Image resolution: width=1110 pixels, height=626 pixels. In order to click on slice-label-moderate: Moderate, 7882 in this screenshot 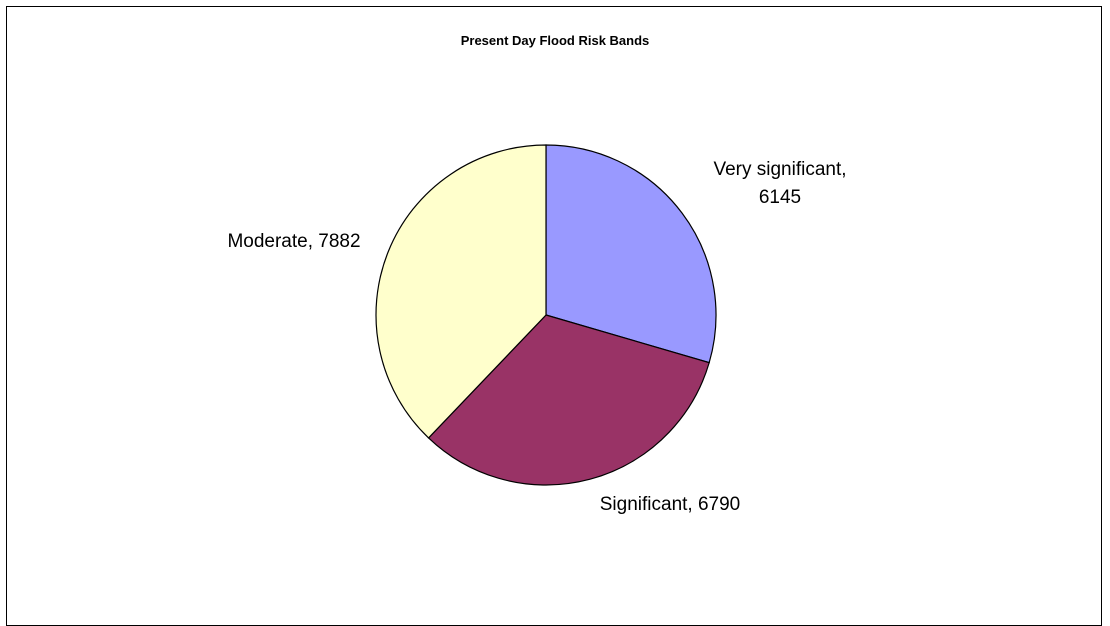, I will do `click(293, 241)`.